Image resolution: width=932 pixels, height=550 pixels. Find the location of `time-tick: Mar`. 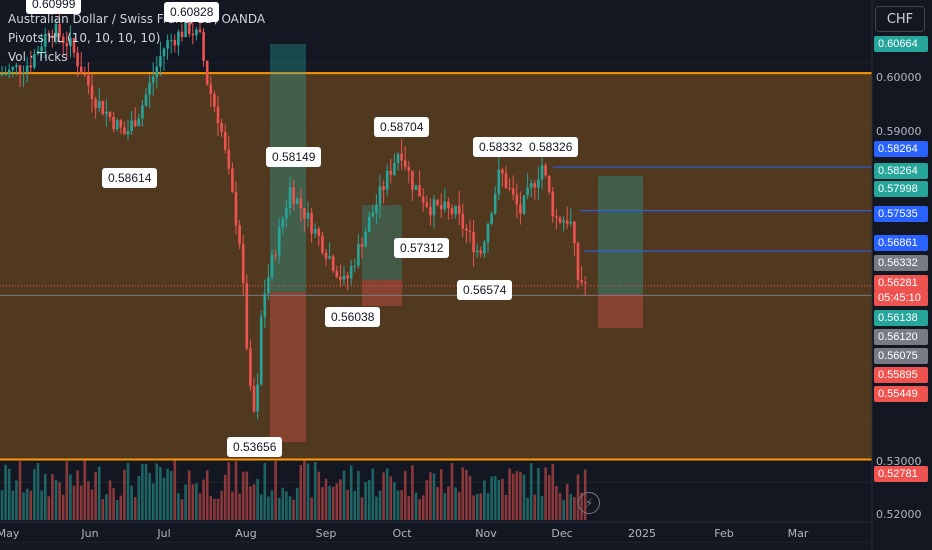

time-tick: Mar is located at coordinates (798, 533).